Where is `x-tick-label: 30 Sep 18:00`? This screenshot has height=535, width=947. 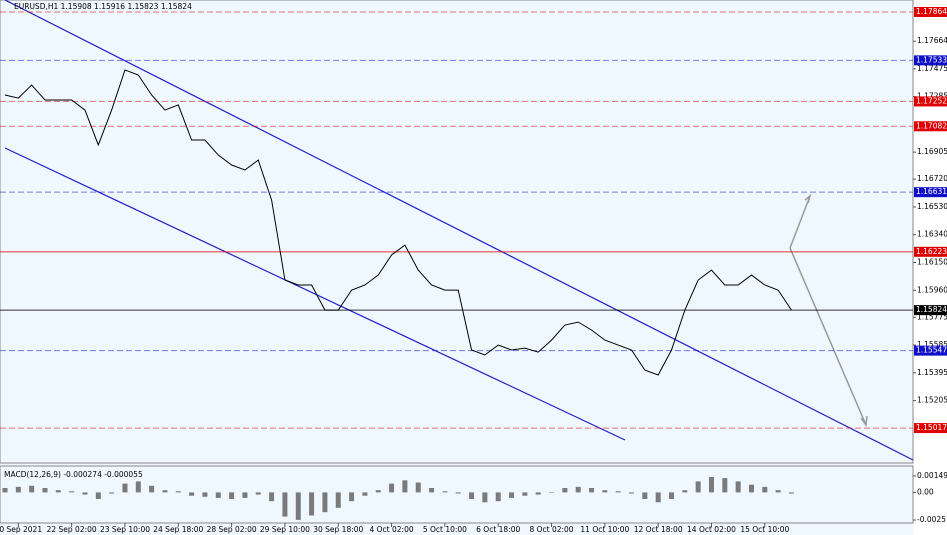 x-tick-label: 30 Sep 18:00 is located at coordinates (338, 529).